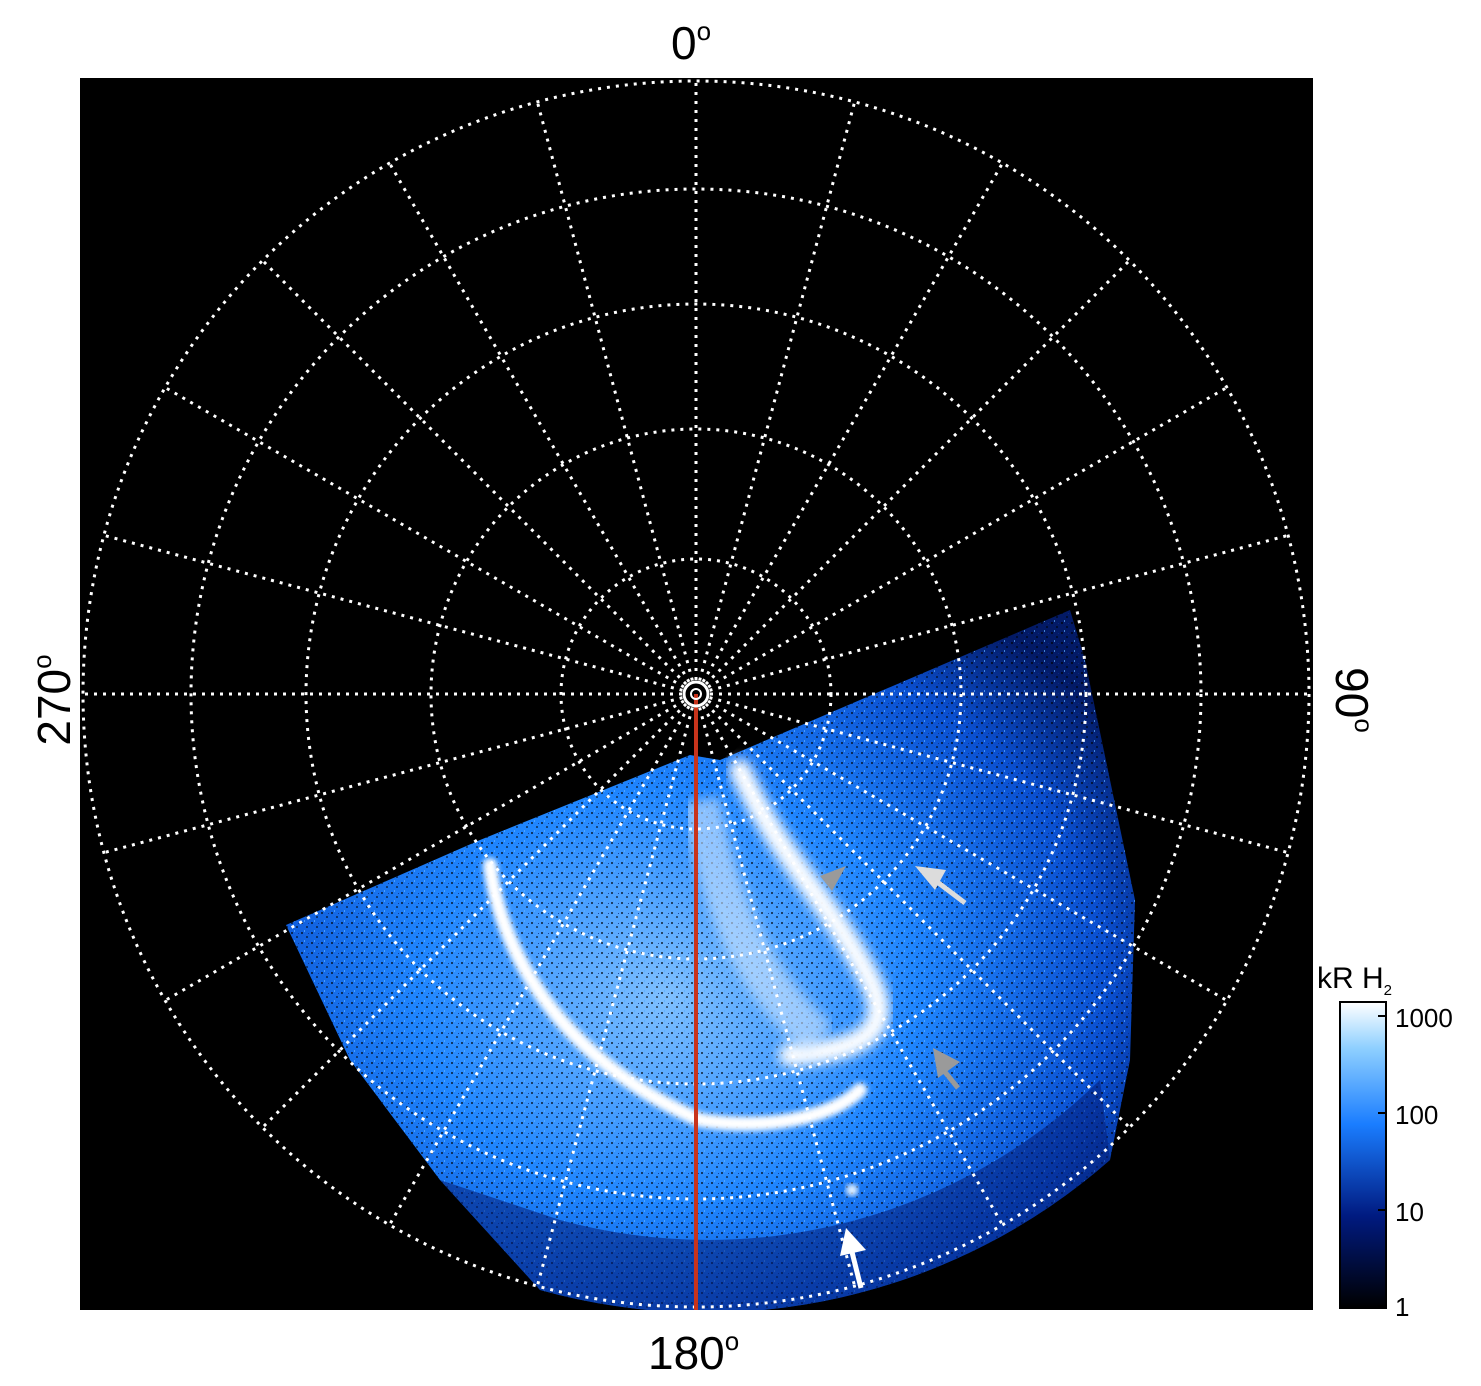 The width and height of the screenshot is (1481, 1386). I want to click on main-auroral-oval, so click(675, 994).